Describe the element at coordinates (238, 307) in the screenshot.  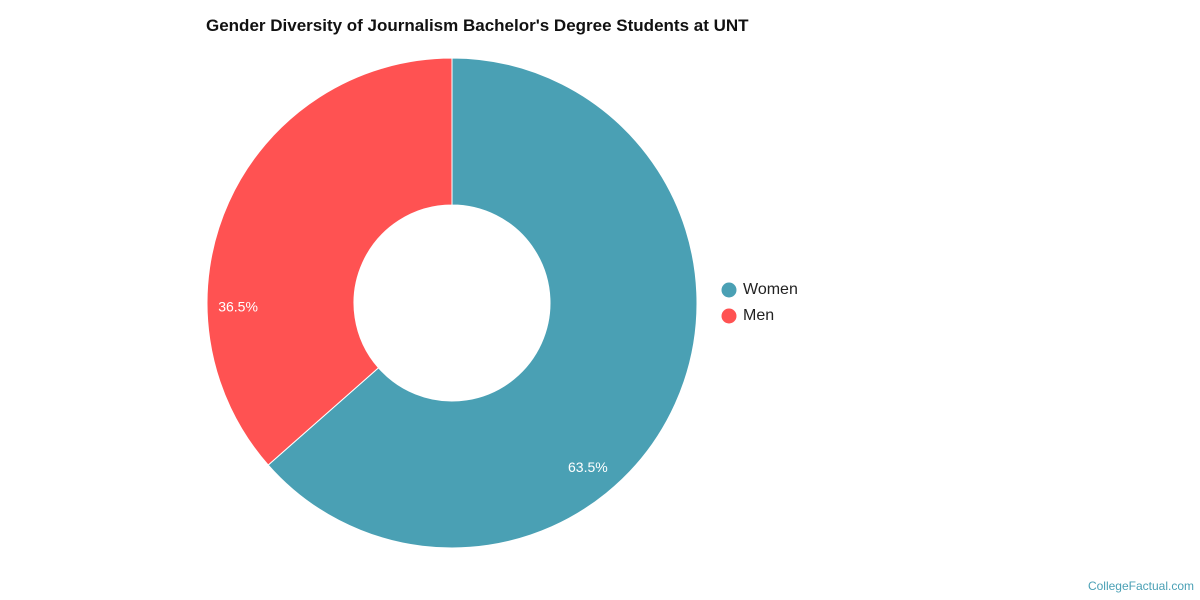
I see `slice-label-men: 36.5%` at that location.